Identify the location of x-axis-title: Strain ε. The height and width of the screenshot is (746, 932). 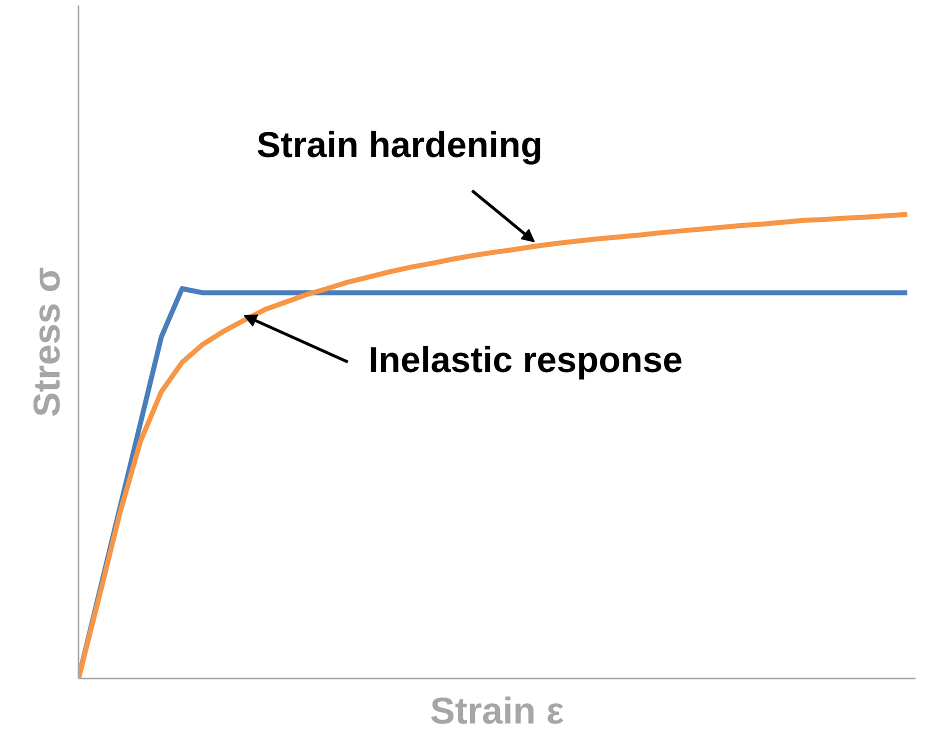
(497, 711).